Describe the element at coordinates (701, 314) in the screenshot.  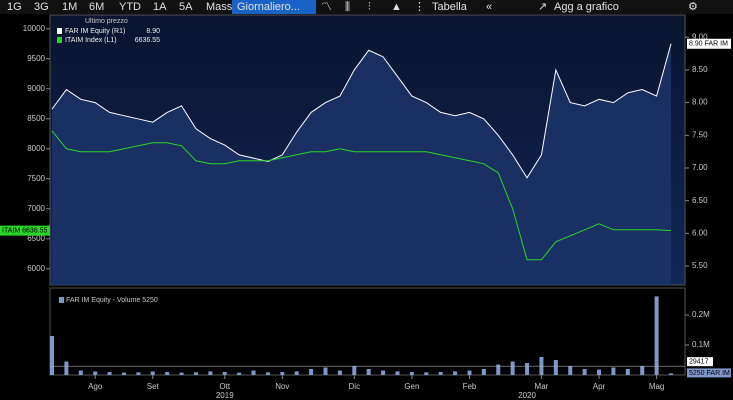
I see `y2-tick-label: 0.2M` at that location.